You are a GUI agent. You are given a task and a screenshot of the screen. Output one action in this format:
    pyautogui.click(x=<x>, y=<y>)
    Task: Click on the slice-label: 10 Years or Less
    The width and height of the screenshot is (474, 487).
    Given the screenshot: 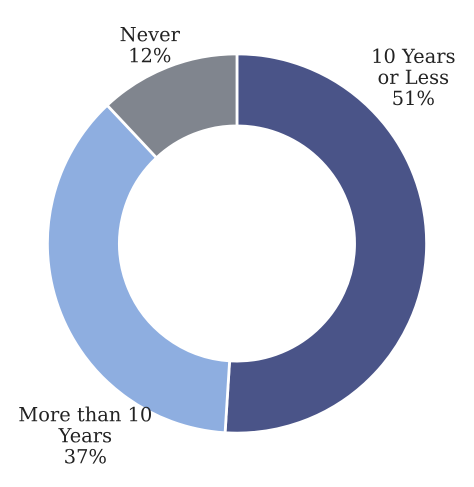 What is the action you would take?
    pyautogui.click(x=414, y=66)
    